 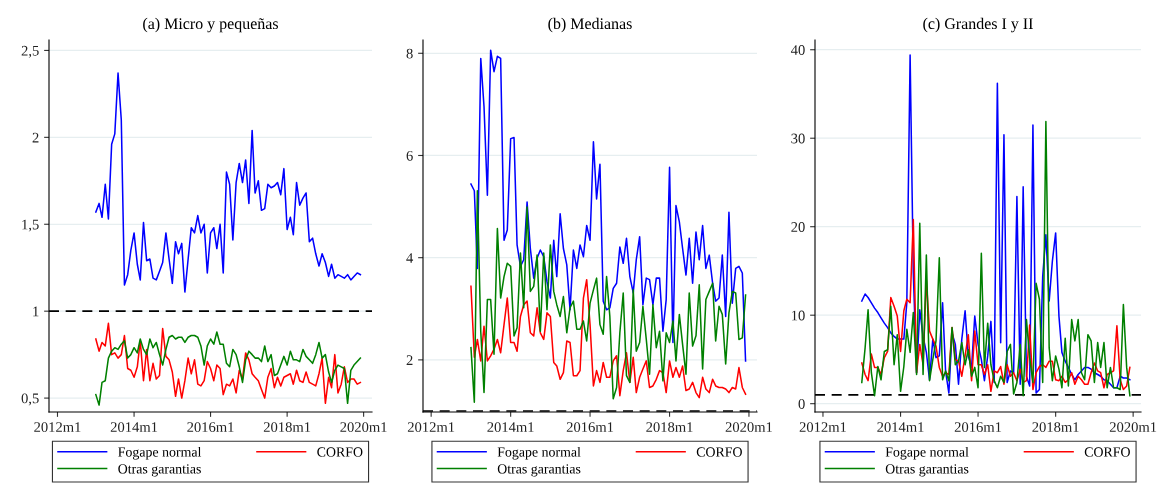 I want to click on chart-title: (b) Medianas, so click(x=590, y=25).